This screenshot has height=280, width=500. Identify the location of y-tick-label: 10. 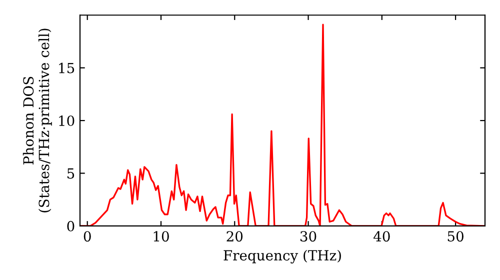
(66, 121).